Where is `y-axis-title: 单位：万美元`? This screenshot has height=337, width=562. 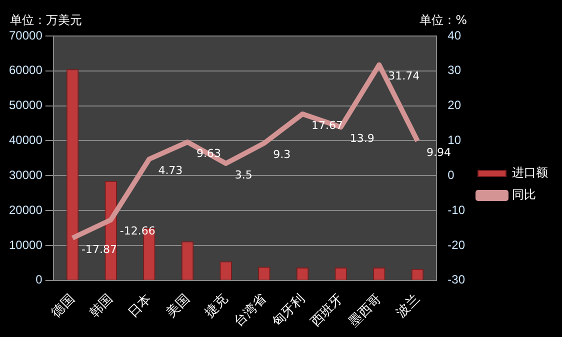 y-axis-title: 单位：万美元 is located at coordinates (46, 20).